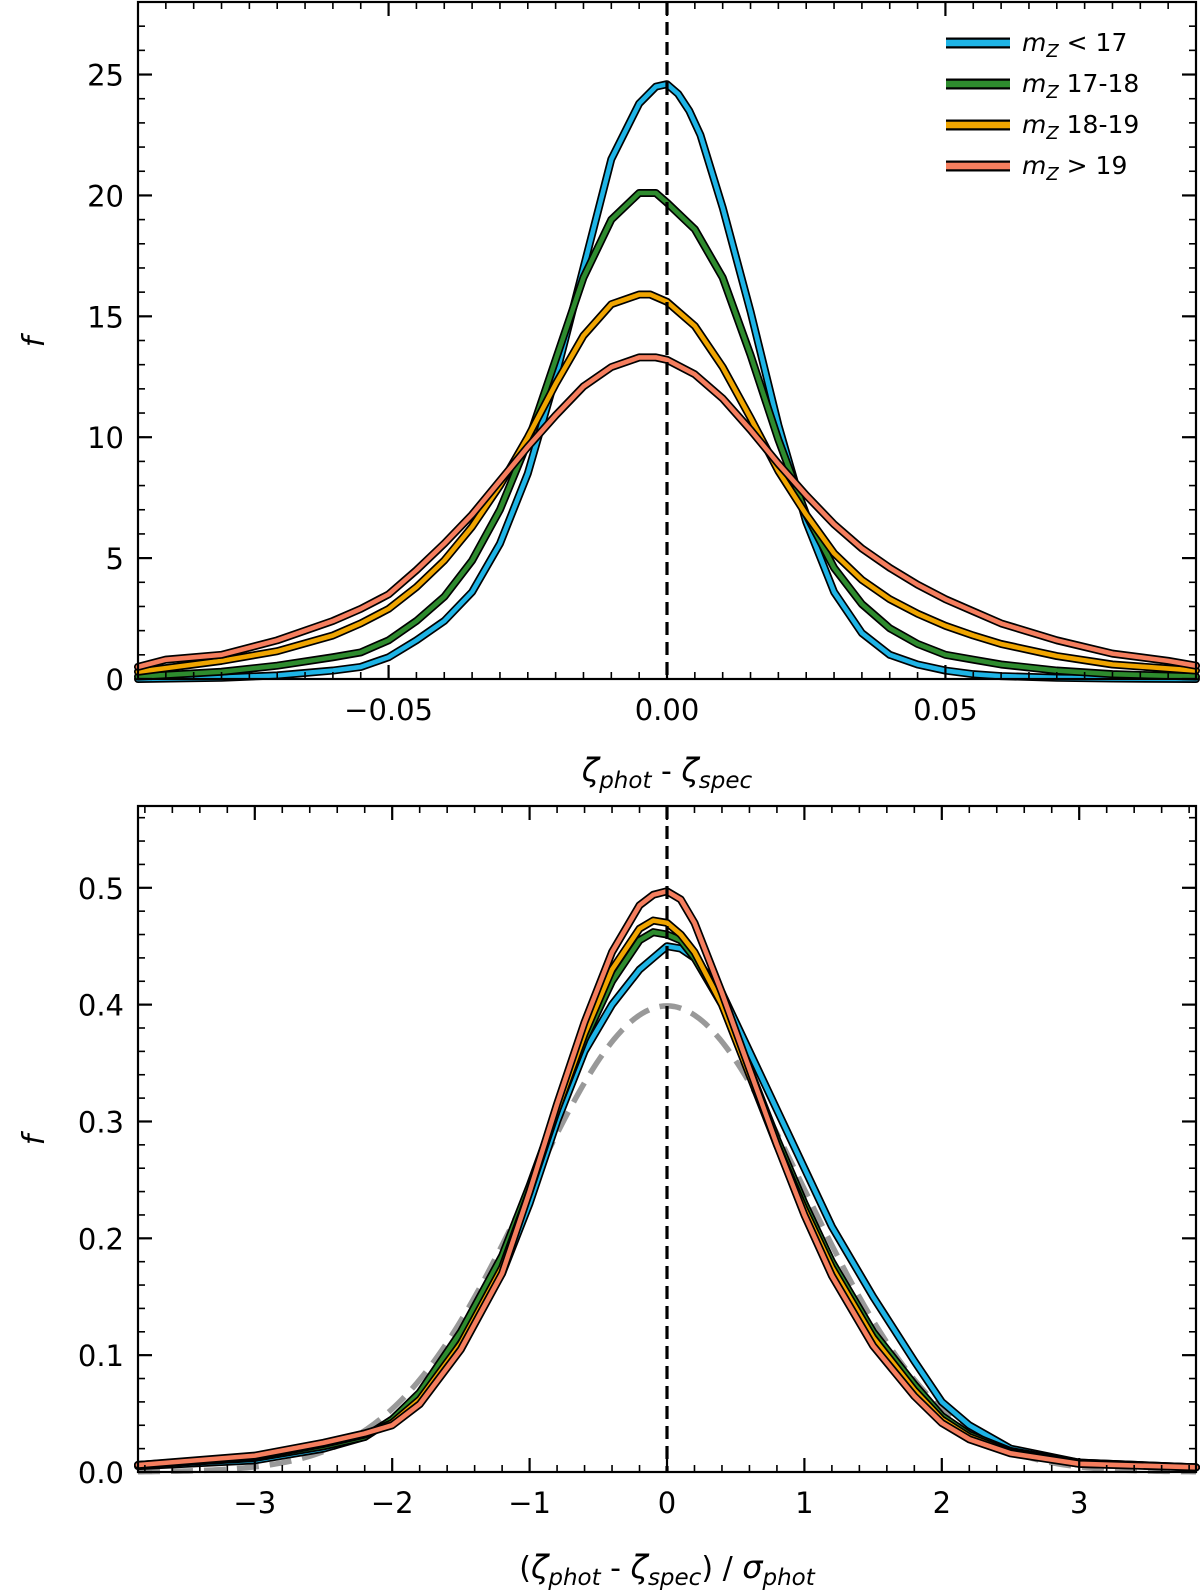 The height and width of the screenshot is (1594, 1200). What do you see at coordinates (388, 710) in the screenshot?
I see `top-x-tick-label: −0.05` at bounding box center [388, 710].